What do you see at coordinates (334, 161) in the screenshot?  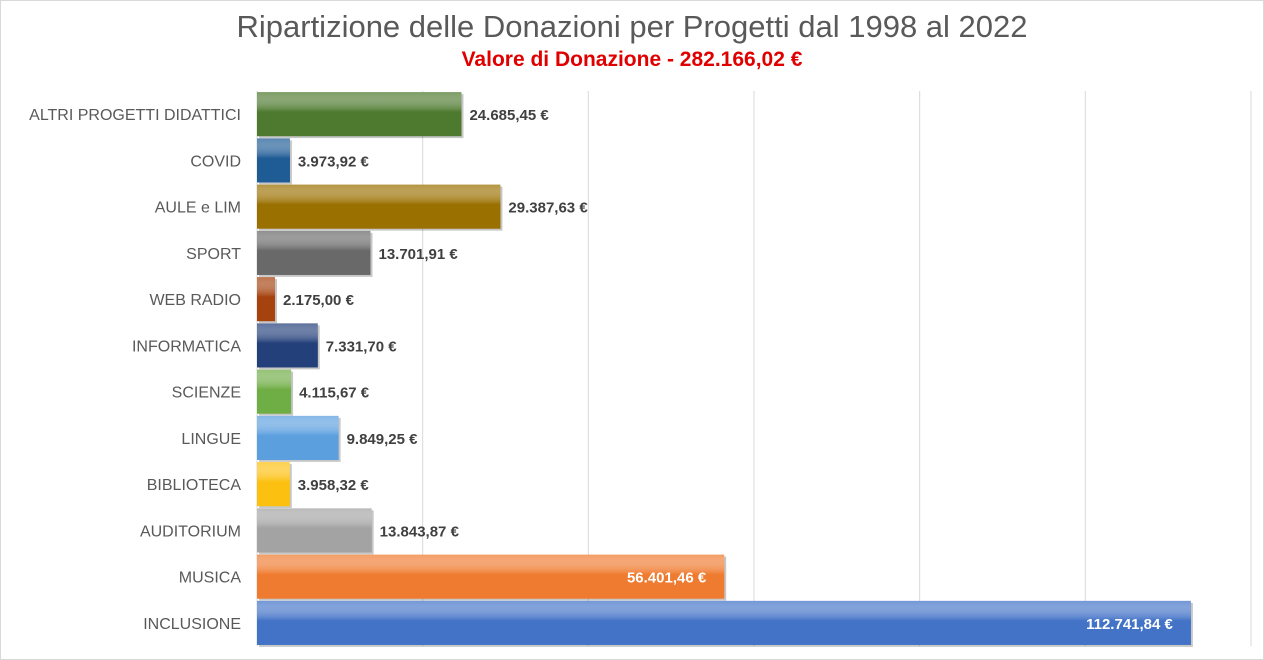 I see `value-label: 3.973,92 €` at bounding box center [334, 161].